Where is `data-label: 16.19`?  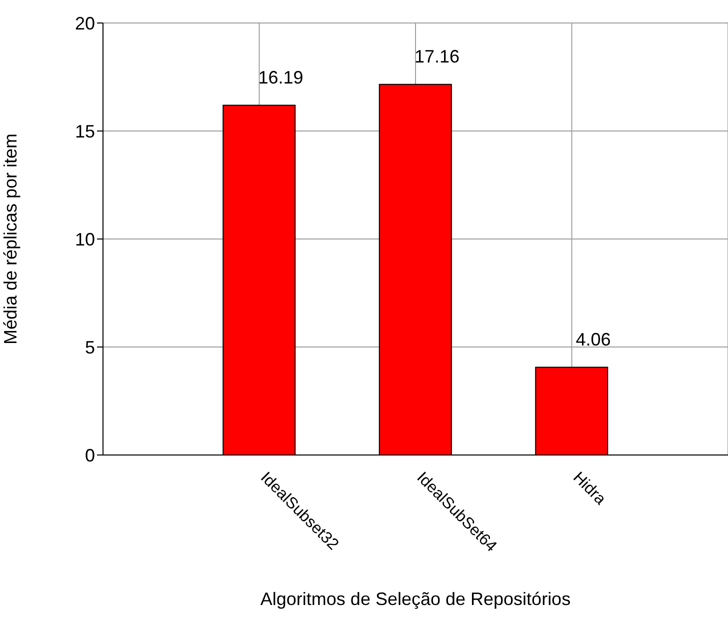 data-label: 16.19 is located at coordinates (281, 77).